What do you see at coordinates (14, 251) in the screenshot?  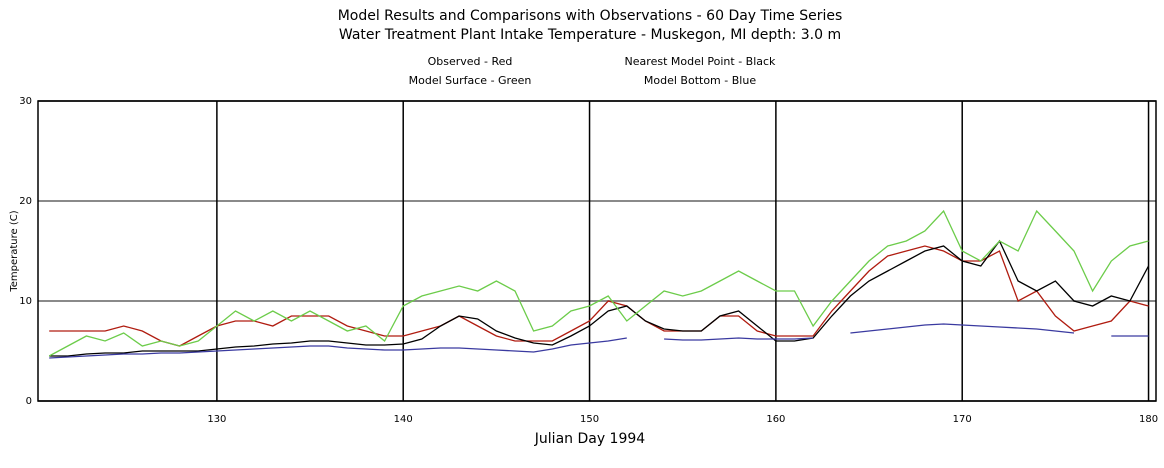 I see `y-axis-label: Temperature (C)` at bounding box center [14, 251].